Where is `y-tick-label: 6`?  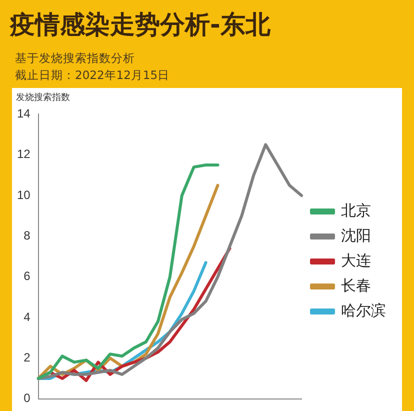 y-tick-label: 6 is located at coordinates (27, 276).